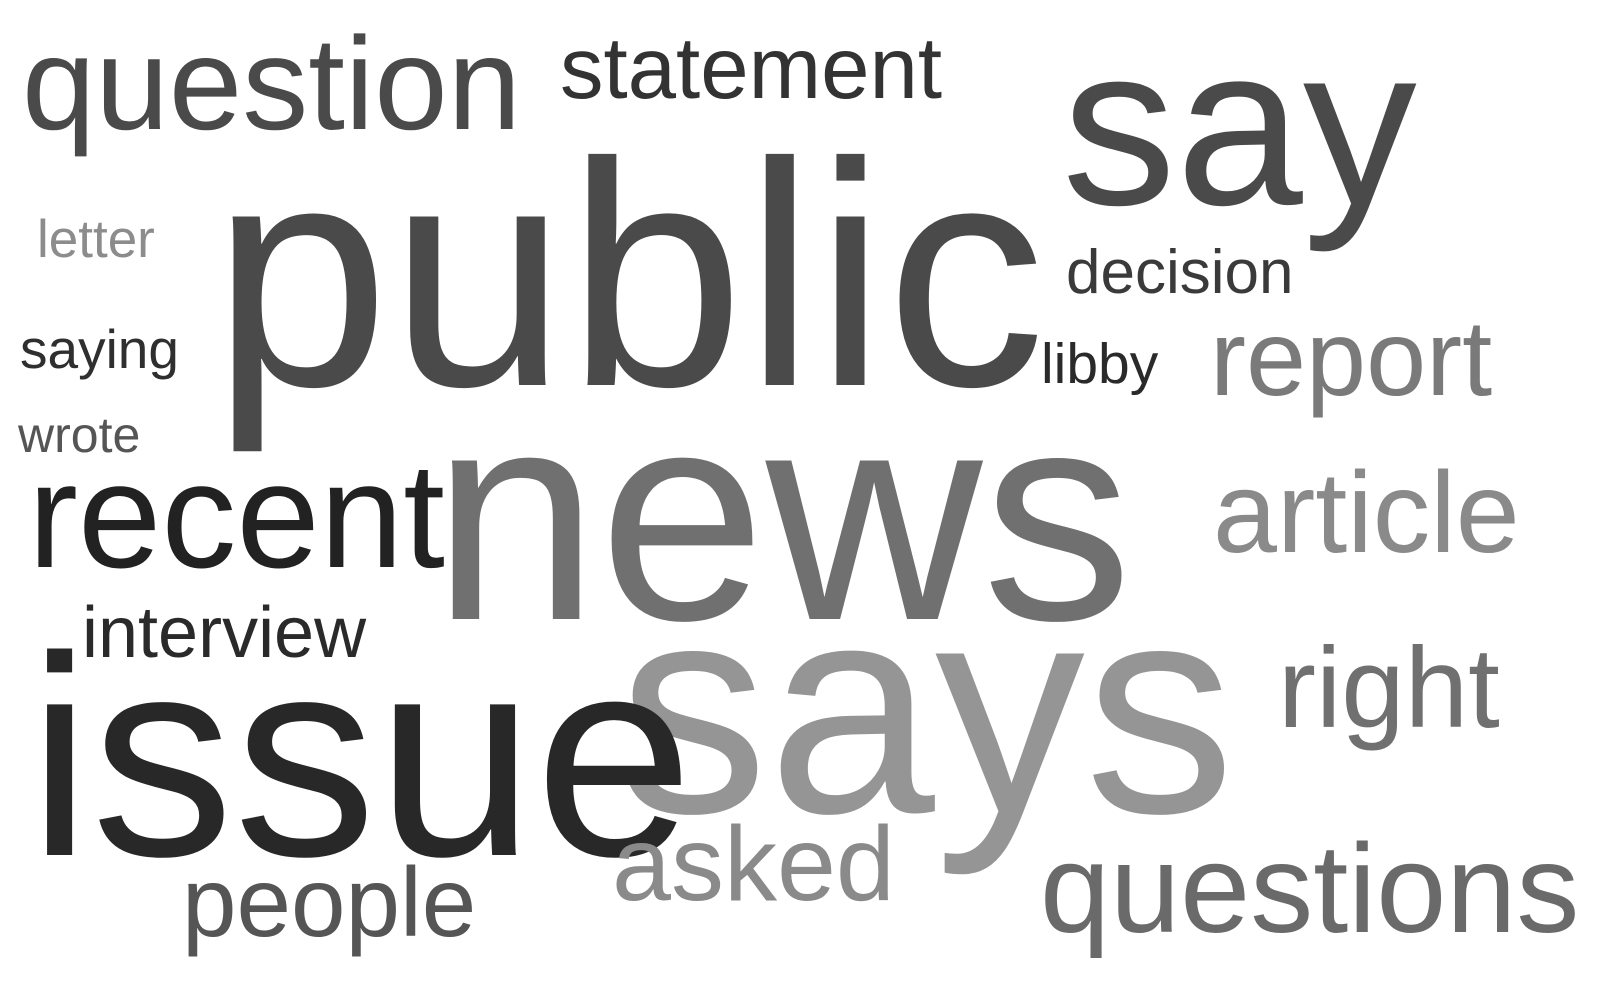 This screenshot has width=1600, height=1000. Describe the element at coordinates (272, 83) in the screenshot. I see `word-question: question` at that location.